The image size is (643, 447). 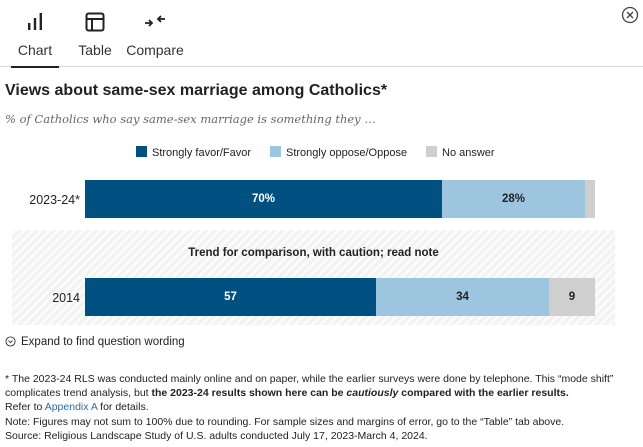 I want to click on legend-swatch-oppose, so click(x=275, y=151).